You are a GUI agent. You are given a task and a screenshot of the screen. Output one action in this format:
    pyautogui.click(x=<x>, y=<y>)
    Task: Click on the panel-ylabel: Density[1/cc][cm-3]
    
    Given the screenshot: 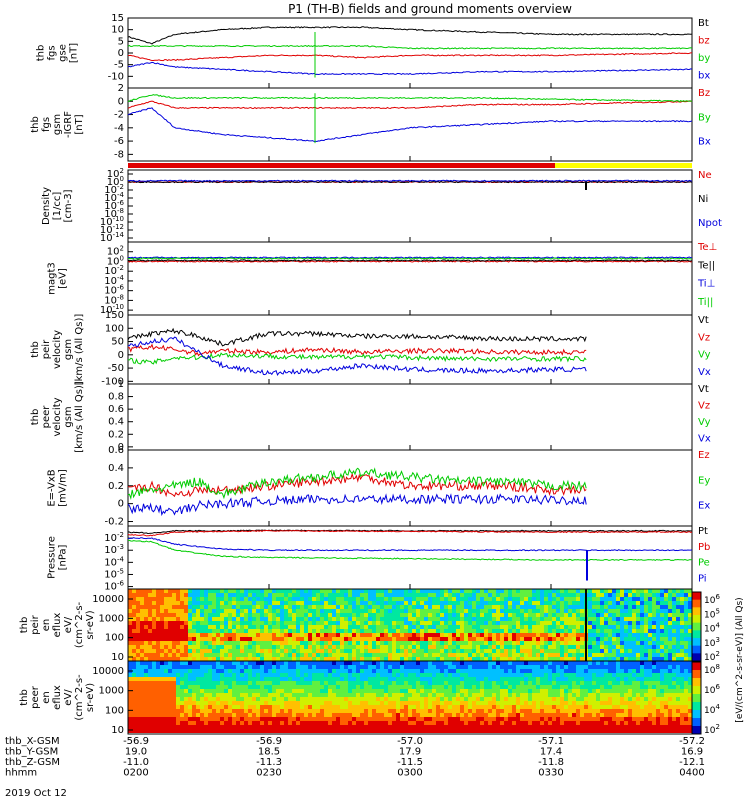 What is the action you would take?
    pyautogui.click(x=57, y=206)
    